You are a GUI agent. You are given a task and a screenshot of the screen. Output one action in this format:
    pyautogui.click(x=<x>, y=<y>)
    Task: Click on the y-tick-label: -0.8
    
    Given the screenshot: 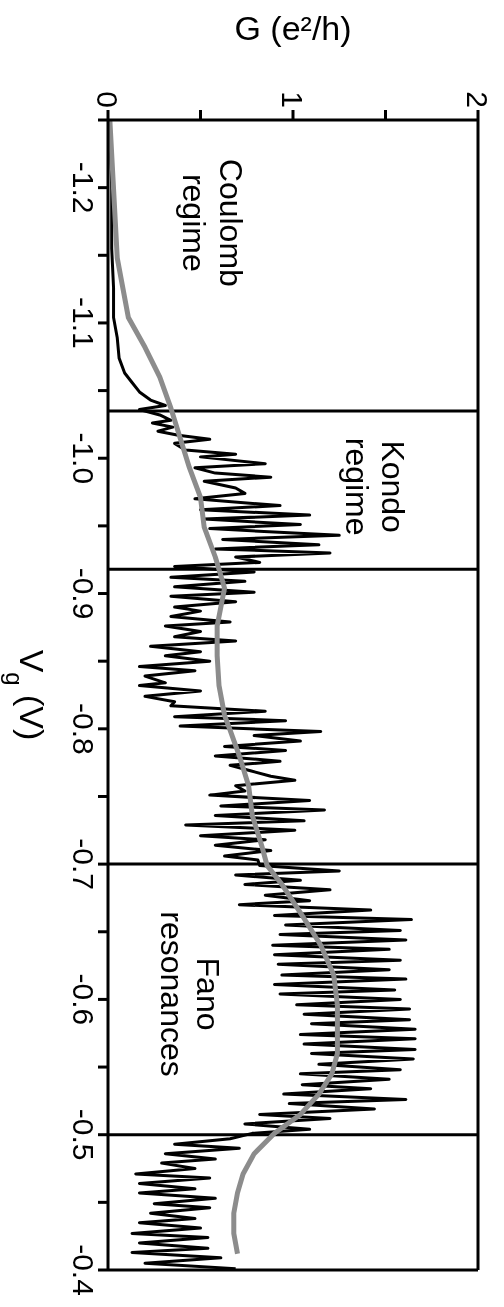 What is the action you would take?
    pyautogui.click(x=83, y=728)
    